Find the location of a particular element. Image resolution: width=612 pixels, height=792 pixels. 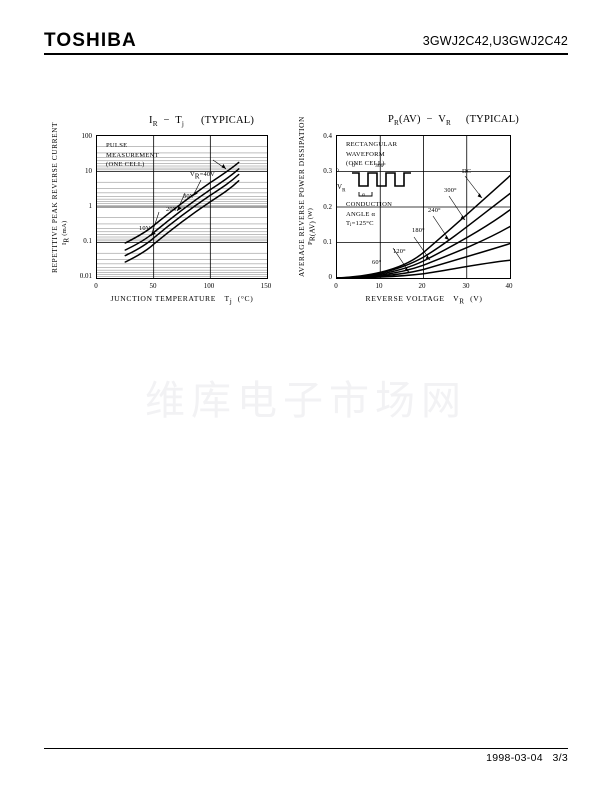

inset-vr-label: VR is located at coordinates (341, 188).